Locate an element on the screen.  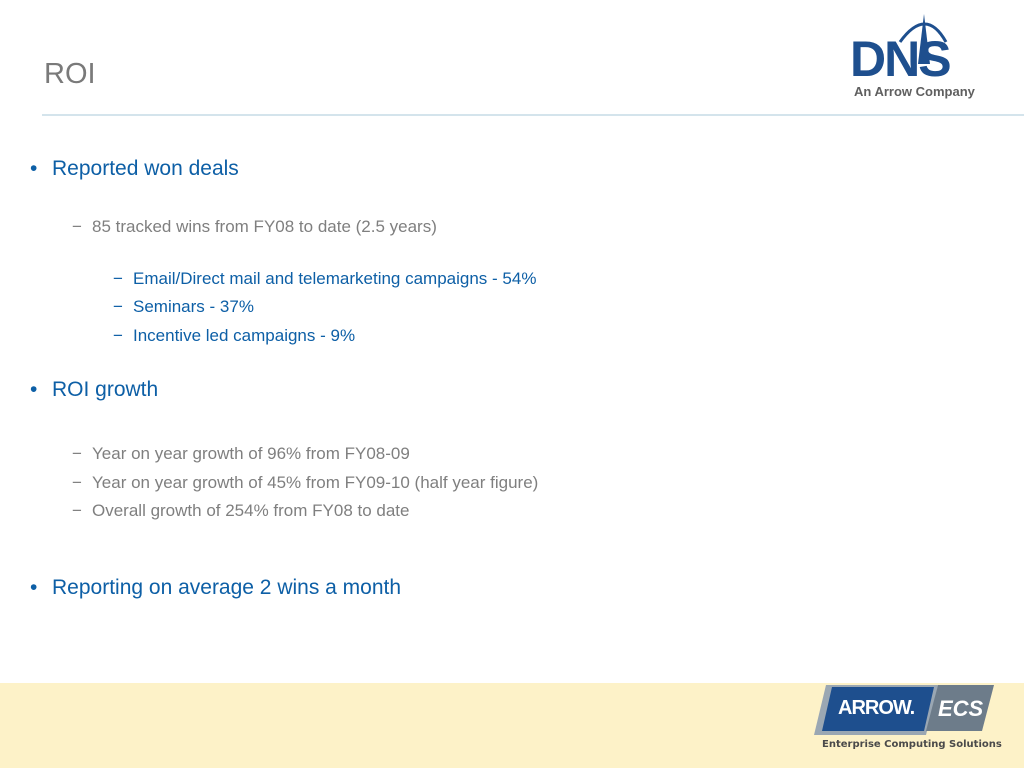
bullet-text: Reported won deals is located at coordinates (145, 168).